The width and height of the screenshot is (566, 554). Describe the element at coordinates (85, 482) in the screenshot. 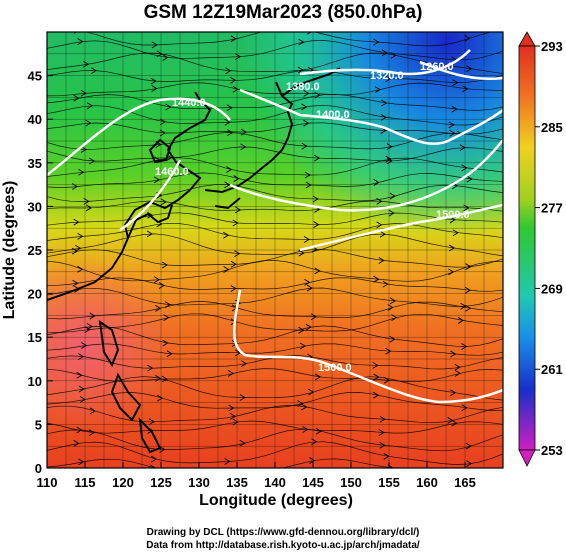

I see `x-tick-label: 115` at that location.